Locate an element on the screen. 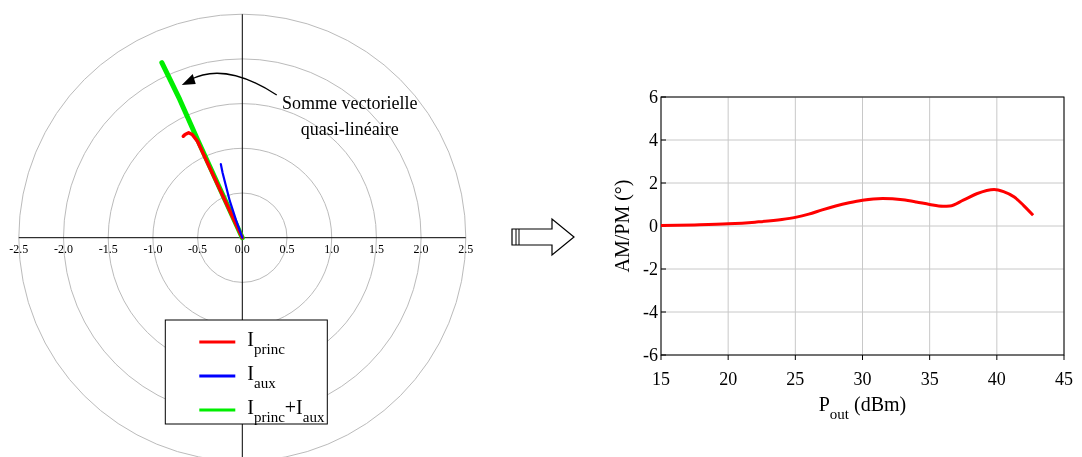 This screenshot has width=1082, height=457. x-tick-label: 15 is located at coordinates (661, 379).